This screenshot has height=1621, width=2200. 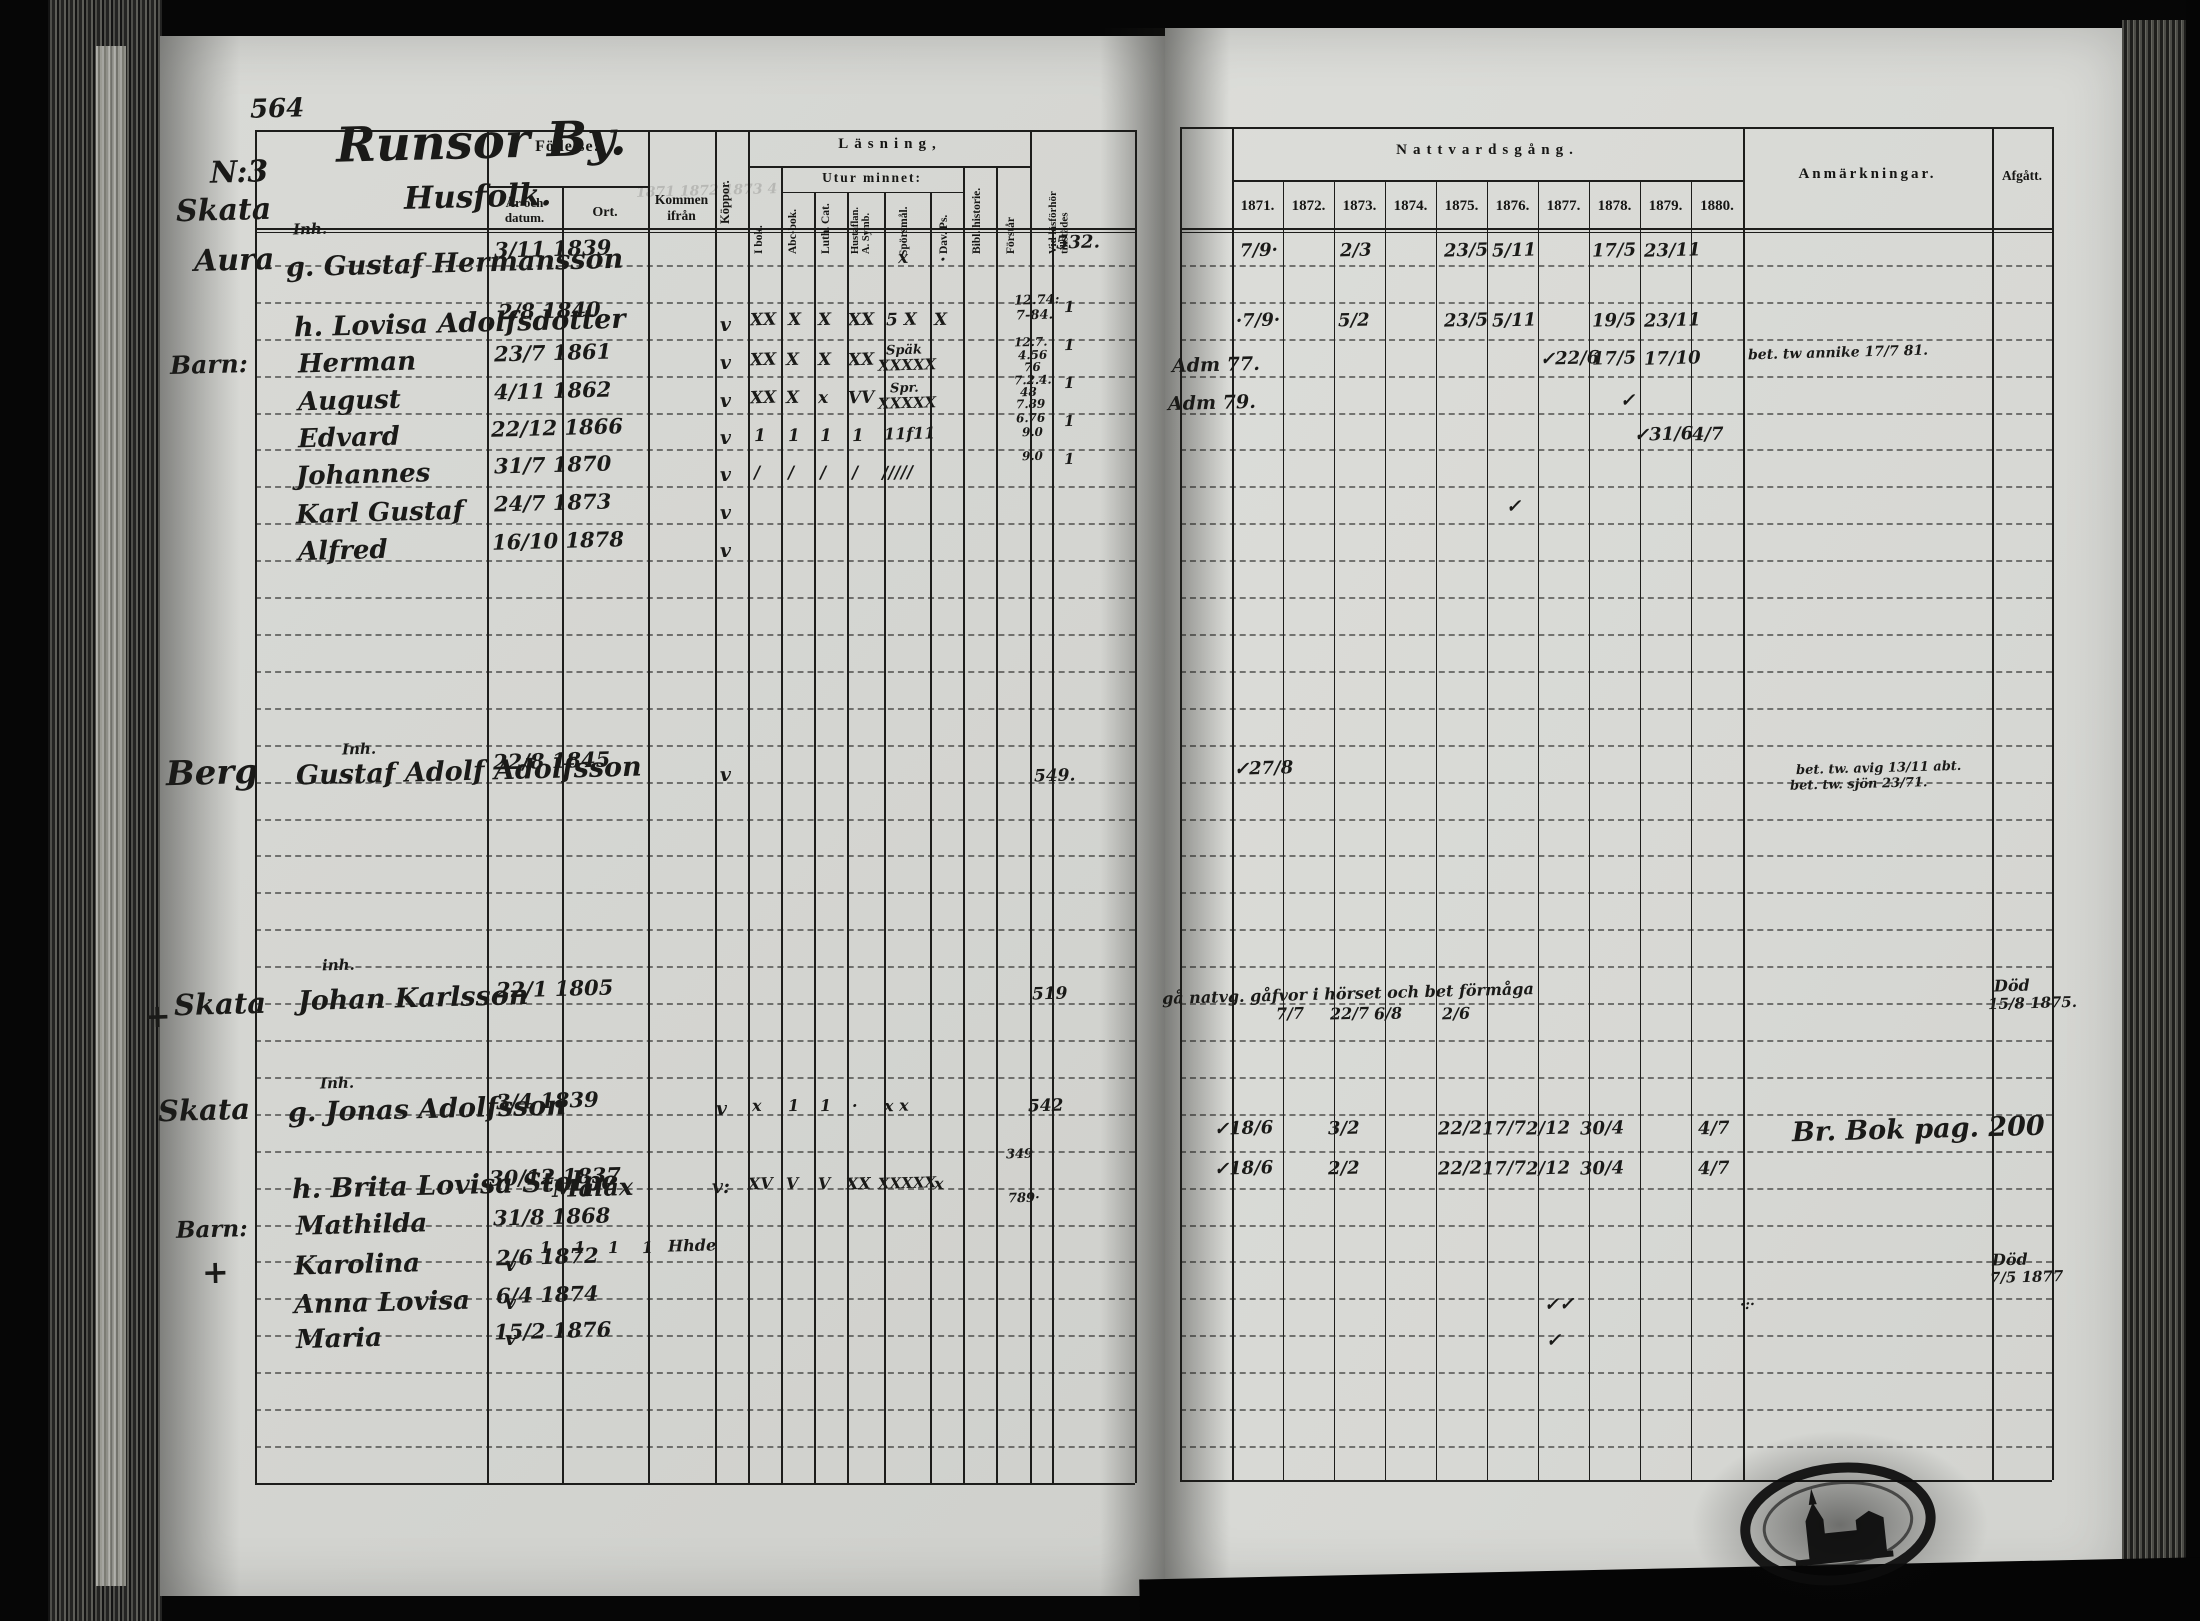 I want to click on handwritten-communion-date: 19/5, so click(x=1614, y=320).